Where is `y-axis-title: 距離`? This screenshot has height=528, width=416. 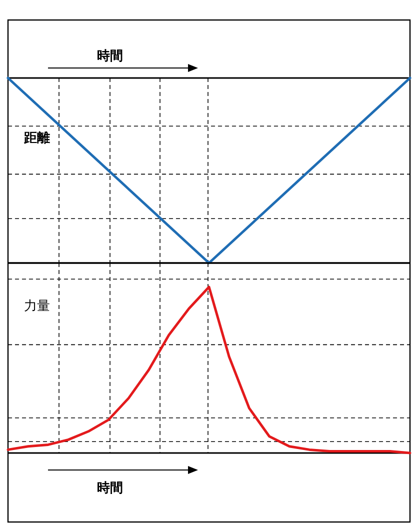
y-axis-title: 距離 is located at coordinates (36, 137).